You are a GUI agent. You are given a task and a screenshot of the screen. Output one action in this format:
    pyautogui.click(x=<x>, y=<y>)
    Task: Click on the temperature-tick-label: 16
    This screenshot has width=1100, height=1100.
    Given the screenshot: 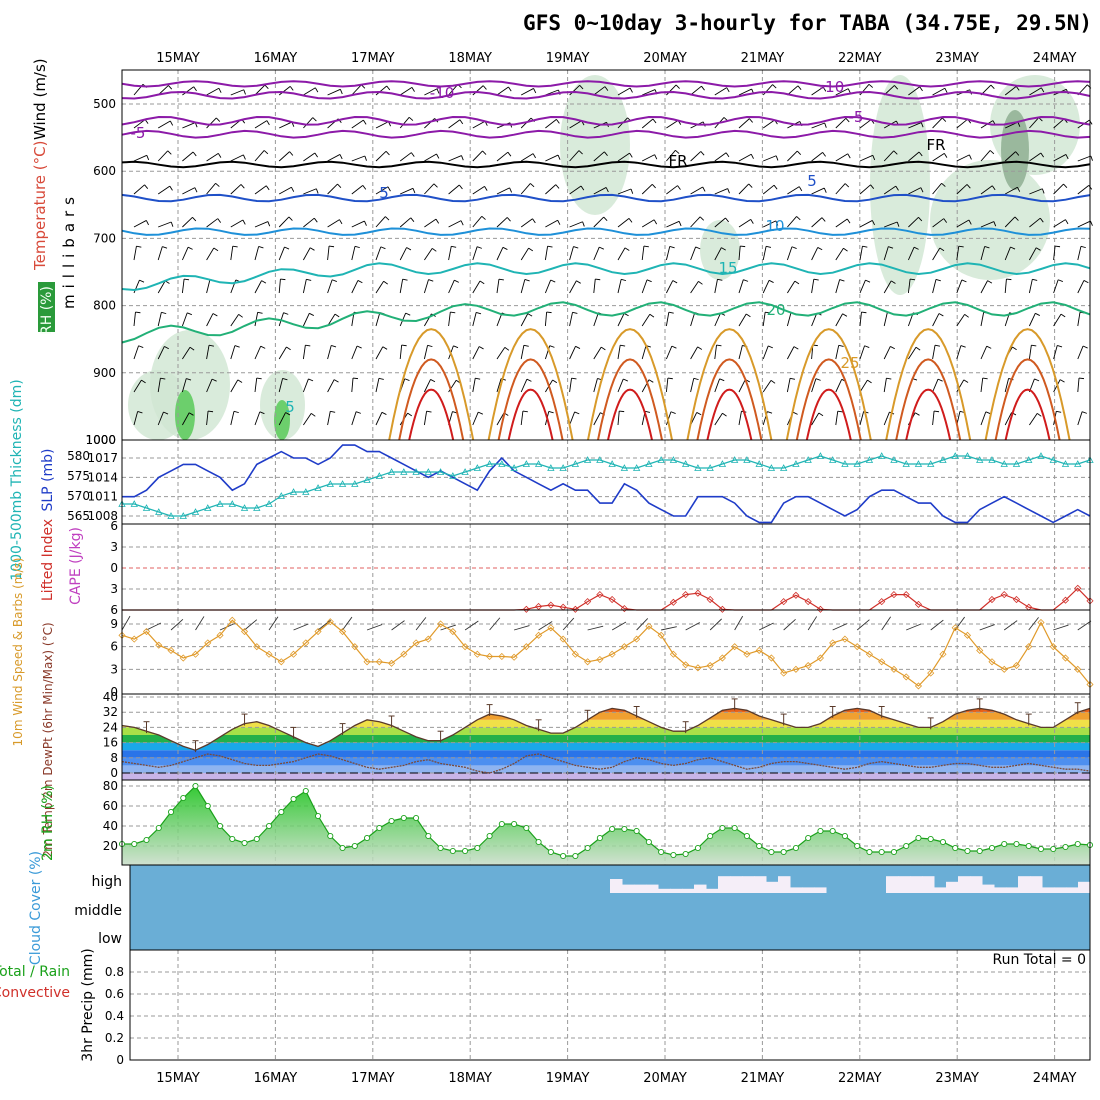 What is the action you would take?
    pyautogui.click(x=110, y=743)
    